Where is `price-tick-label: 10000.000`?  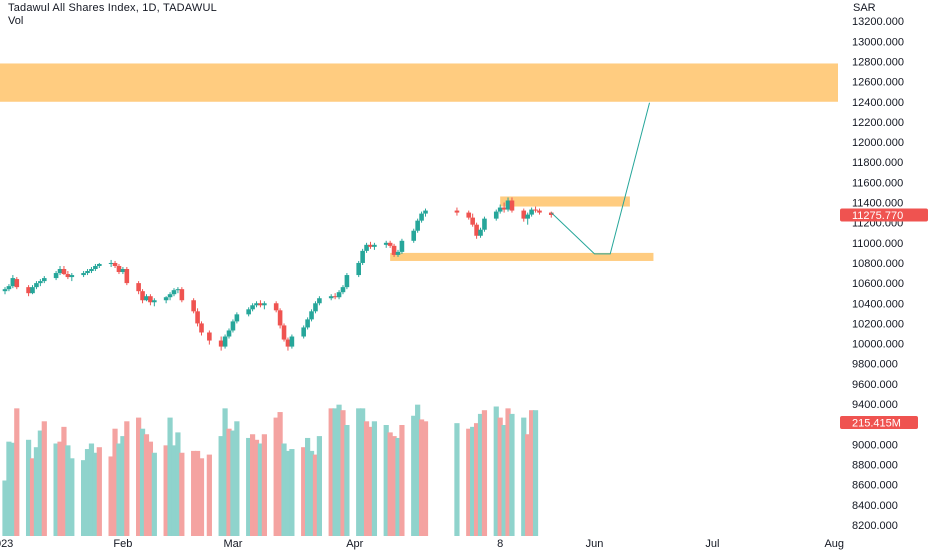
price-tick-label: 10000.000 is located at coordinates (878, 345).